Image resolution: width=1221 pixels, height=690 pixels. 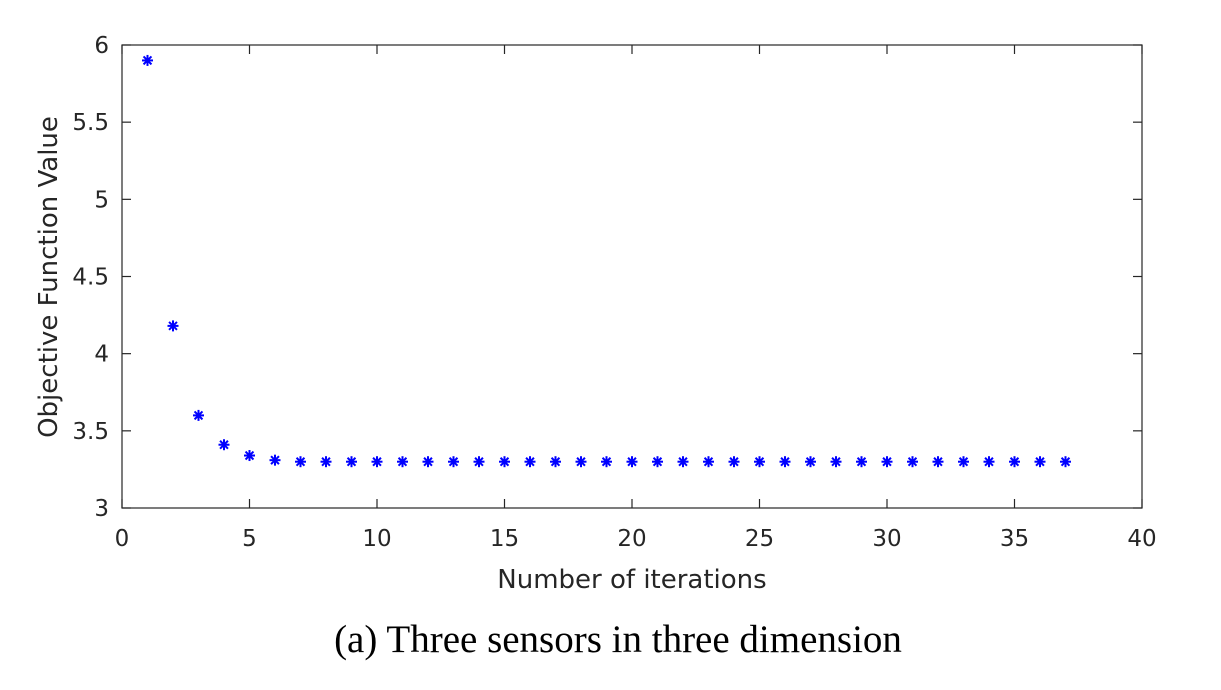 I want to click on x-tick-label: 5, so click(x=249, y=539).